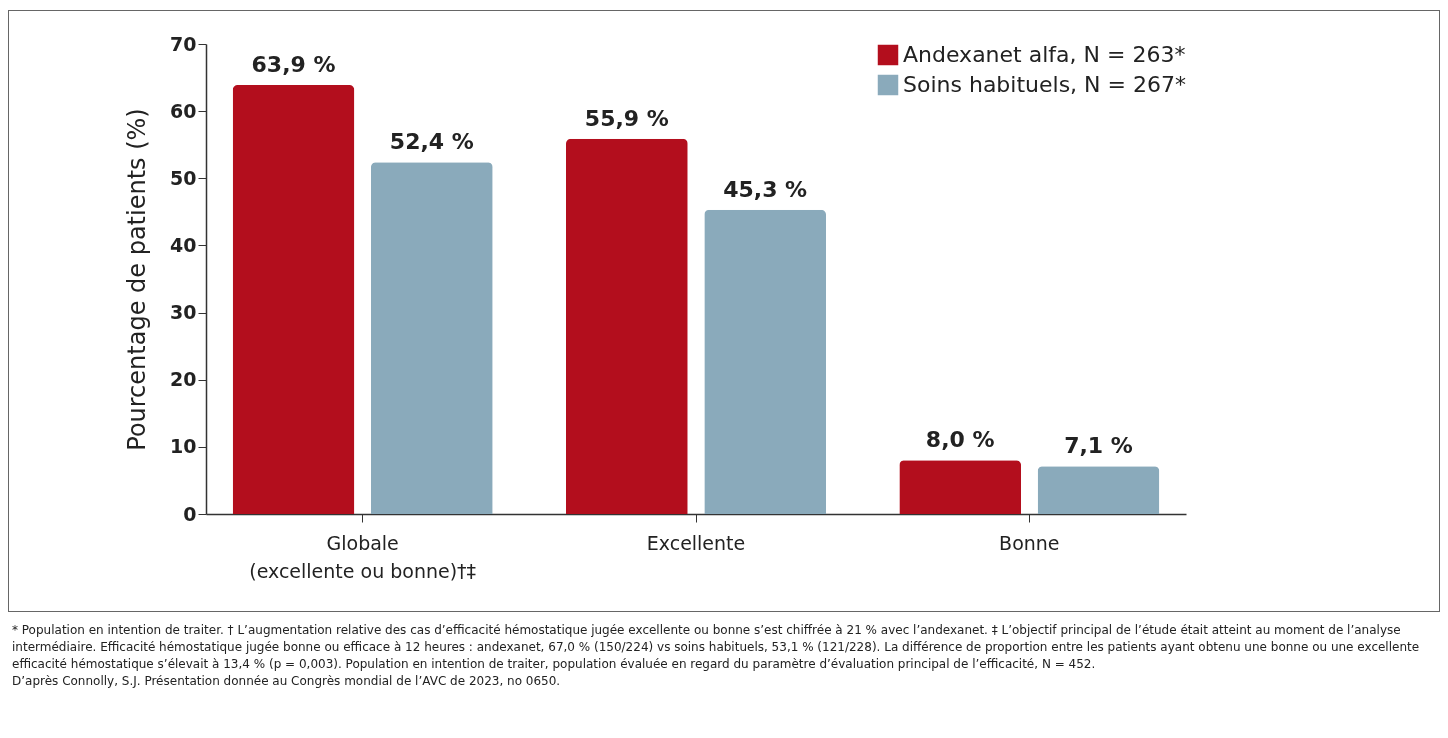 Image resolution: width=1448 pixels, height=738 pixels. What do you see at coordinates (190, 513) in the screenshot?
I see `y-tick-label: 0` at bounding box center [190, 513].